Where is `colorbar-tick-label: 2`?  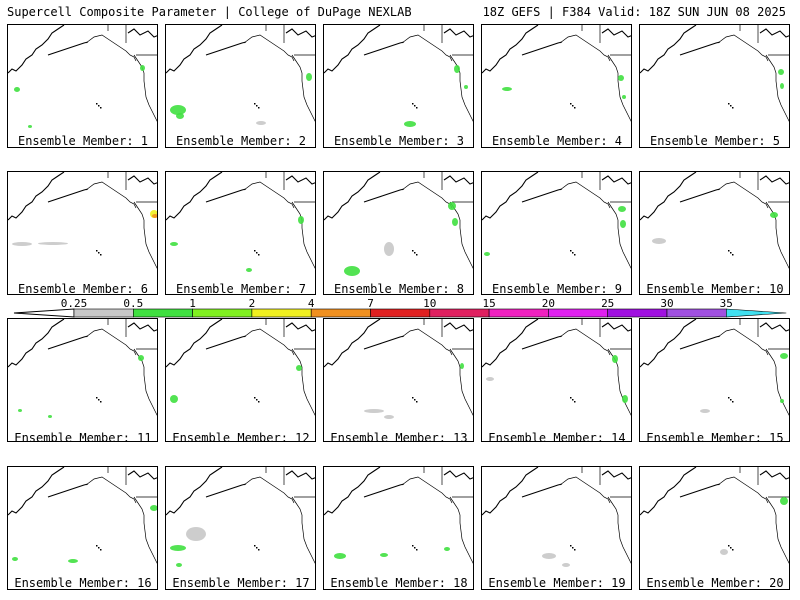
colorbar-tick-label: 2 is located at coordinates (252, 303).